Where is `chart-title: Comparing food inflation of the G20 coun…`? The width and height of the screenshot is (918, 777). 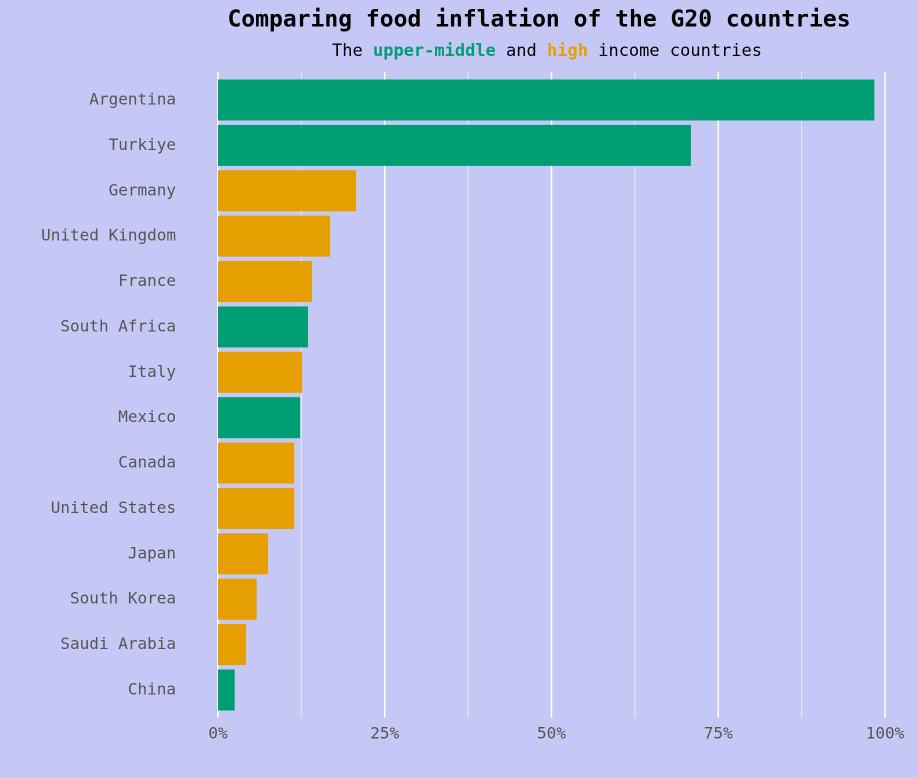
chart-title: Comparing food inflation of the G20 coun… is located at coordinates (538, 20).